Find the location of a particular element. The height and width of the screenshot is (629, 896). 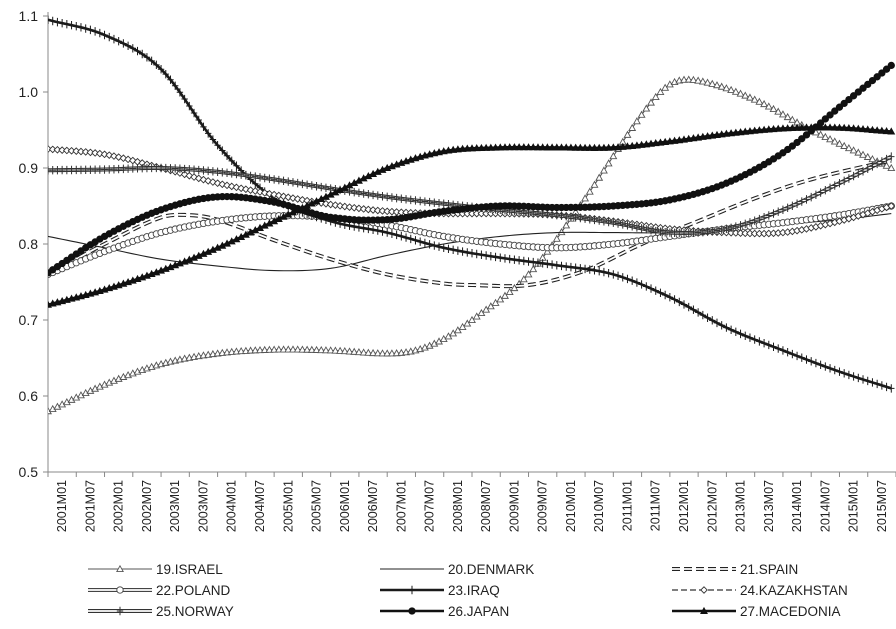

x-tick-label: 2011M01 is located at coordinates (627, 505).